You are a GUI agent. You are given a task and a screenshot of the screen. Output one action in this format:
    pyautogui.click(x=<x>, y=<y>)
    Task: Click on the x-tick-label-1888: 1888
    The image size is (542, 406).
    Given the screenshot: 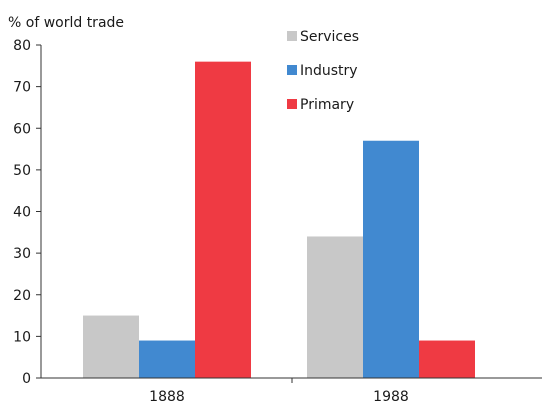 What is the action you would take?
    pyautogui.click(x=167, y=397)
    